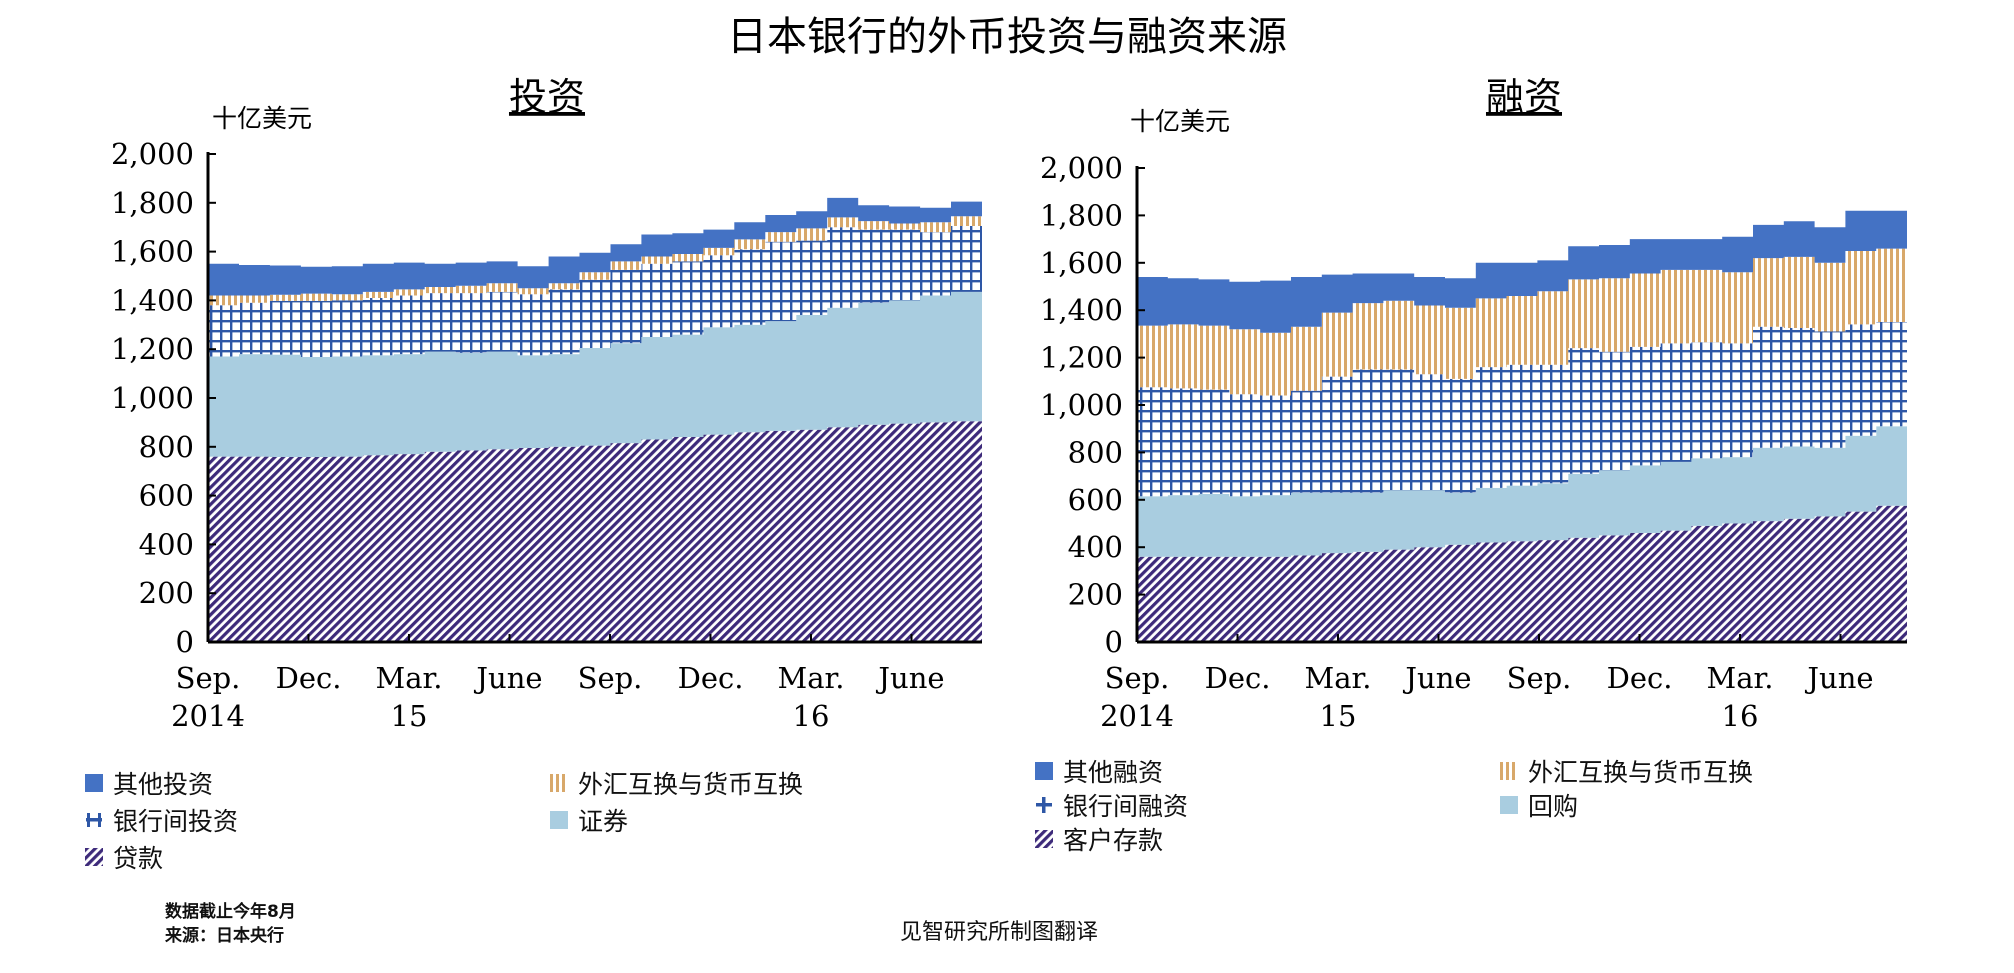  What do you see at coordinates (999, 932) in the screenshot?
I see `credit-text: 见智研究所制图翻译` at bounding box center [999, 932].